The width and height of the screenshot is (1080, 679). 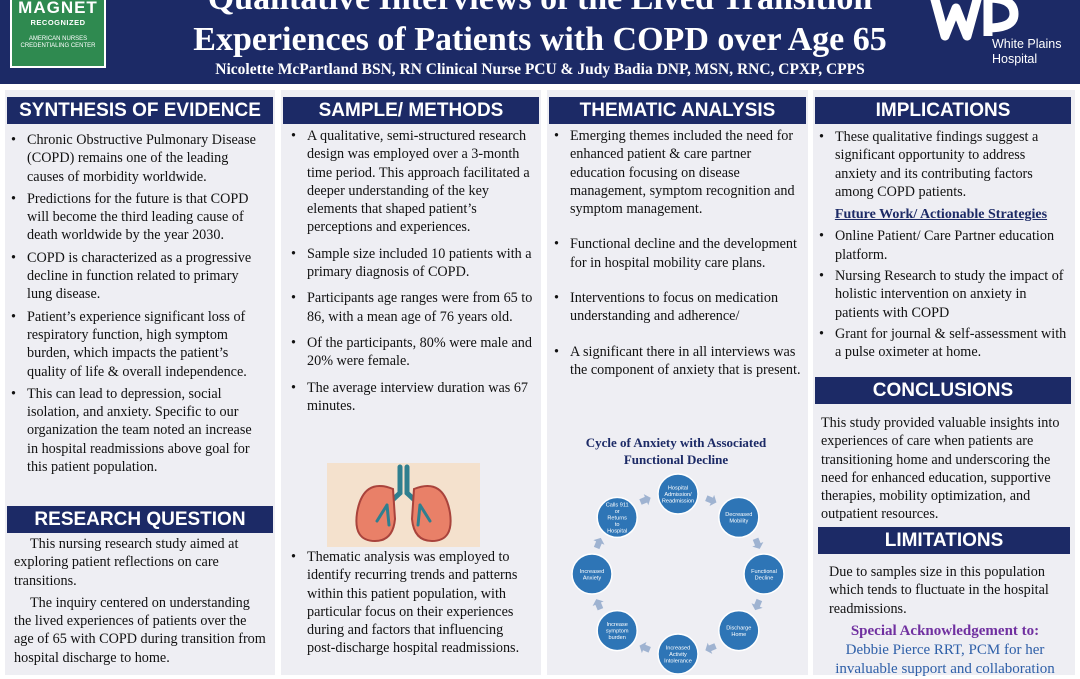 I want to click on svg-text: Home, so click(x=738, y=635).